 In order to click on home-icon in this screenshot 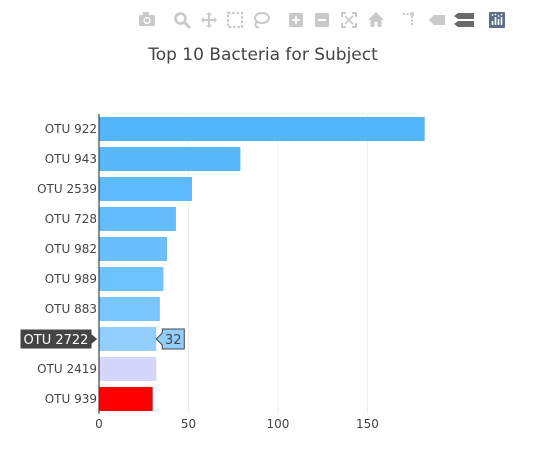, I will do `click(376, 19)`.